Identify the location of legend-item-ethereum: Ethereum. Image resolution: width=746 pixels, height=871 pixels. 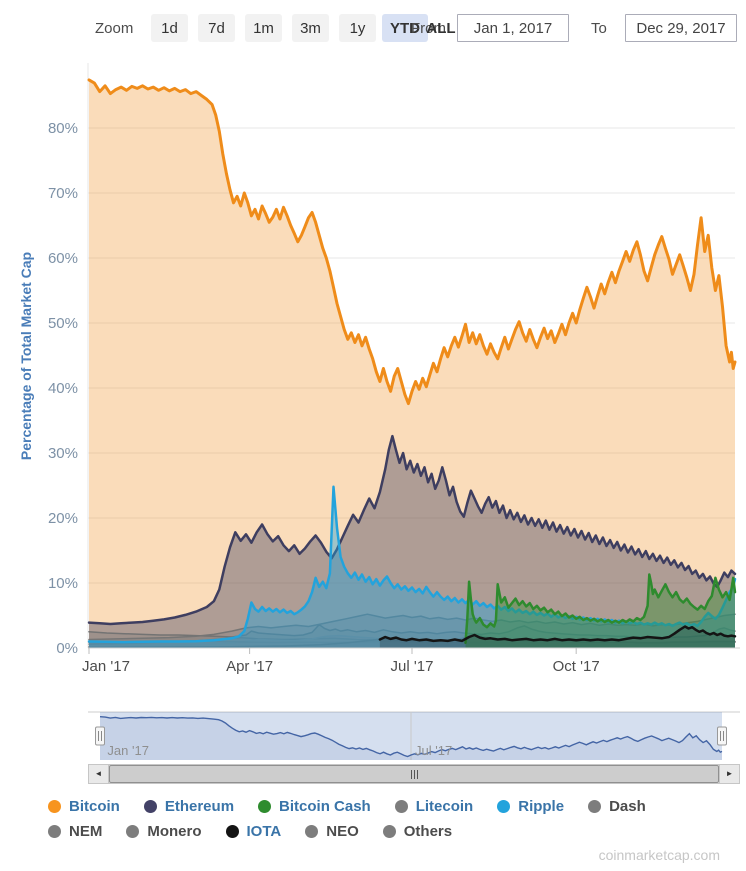
(189, 806).